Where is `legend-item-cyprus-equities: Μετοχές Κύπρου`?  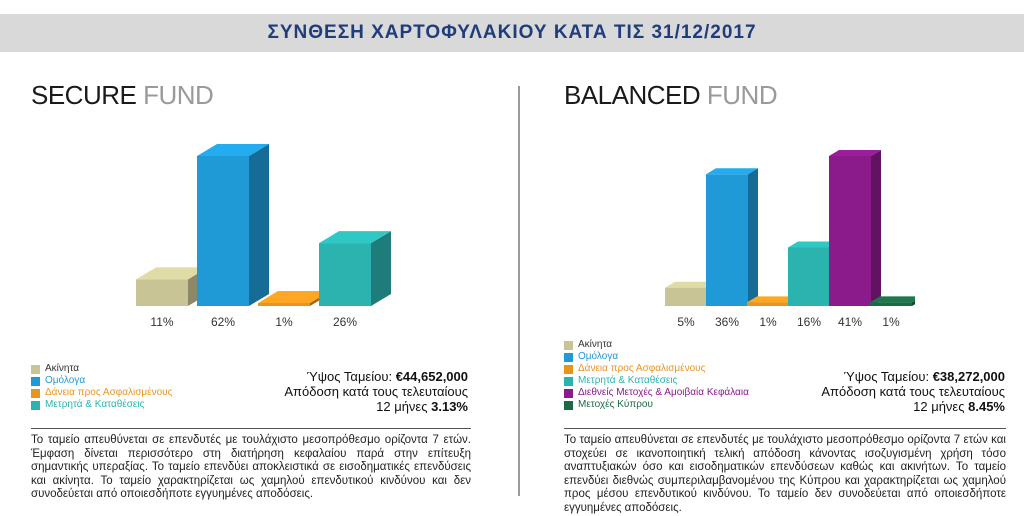
legend-item-cyprus-equities: Μετοχές Κύπρου is located at coordinates (656, 405).